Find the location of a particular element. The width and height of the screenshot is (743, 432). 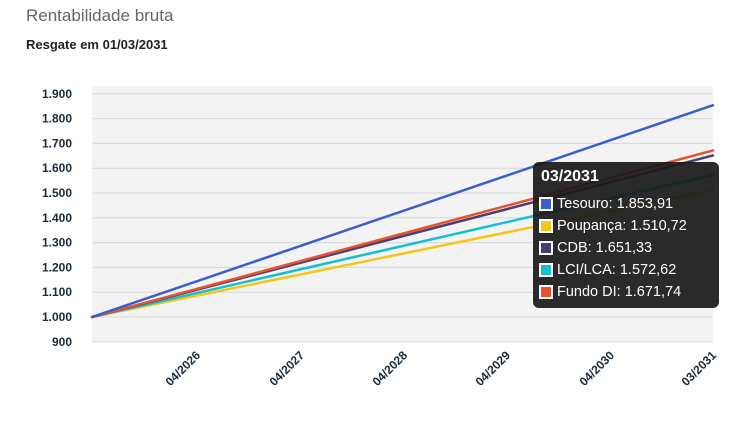

tooltip-row-label: Tesouro: 1.853,91 is located at coordinates (615, 204).